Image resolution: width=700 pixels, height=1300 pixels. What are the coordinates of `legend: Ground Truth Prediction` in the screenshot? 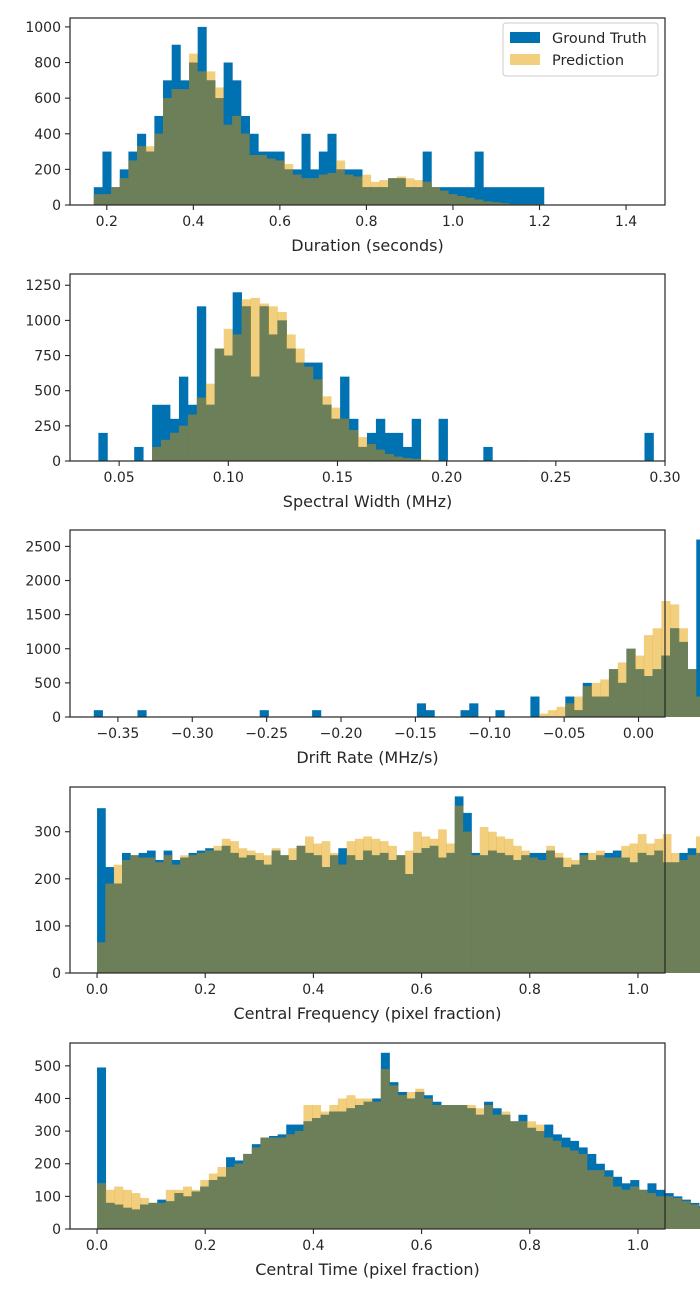 It's located at (580, 49).